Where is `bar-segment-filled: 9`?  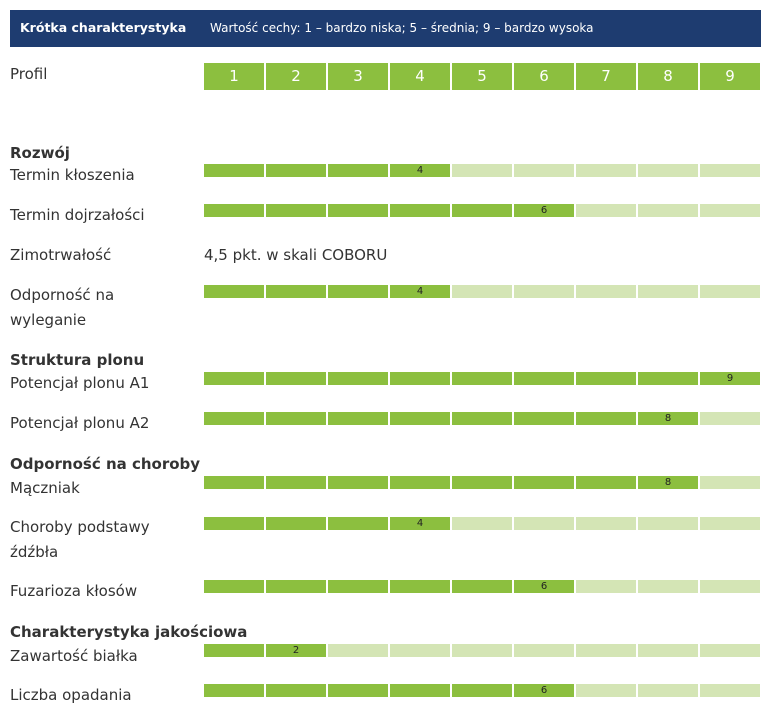
bar-segment-filled: 9 is located at coordinates (730, 378).